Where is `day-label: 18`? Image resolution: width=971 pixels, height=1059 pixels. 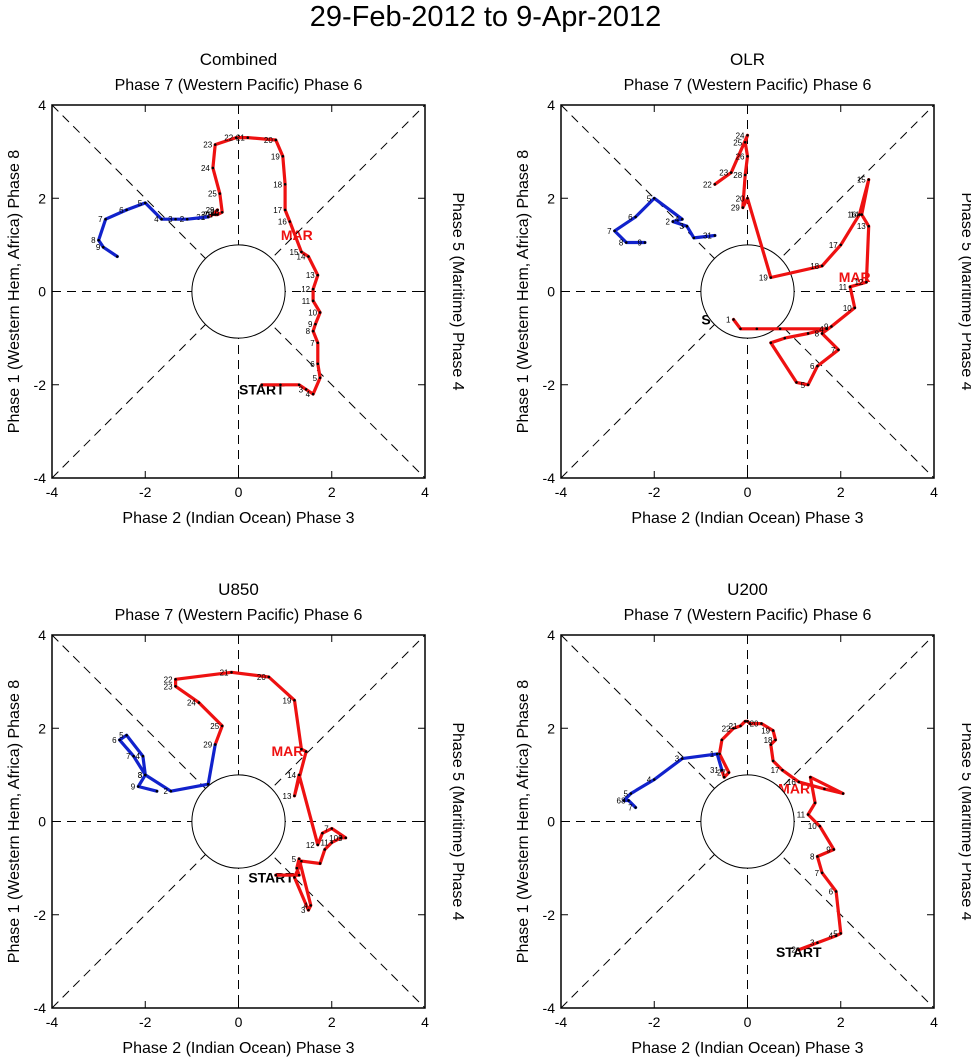
day-label: 18 is located at coordinates (814, 266).